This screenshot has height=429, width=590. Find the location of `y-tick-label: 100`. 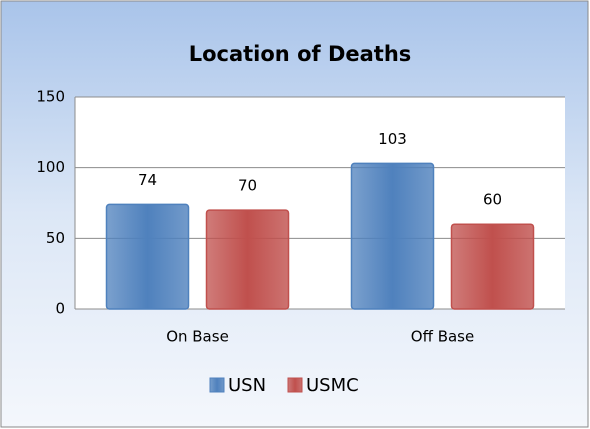

y-tick-label: 100 is located at coordinates (50, 167).